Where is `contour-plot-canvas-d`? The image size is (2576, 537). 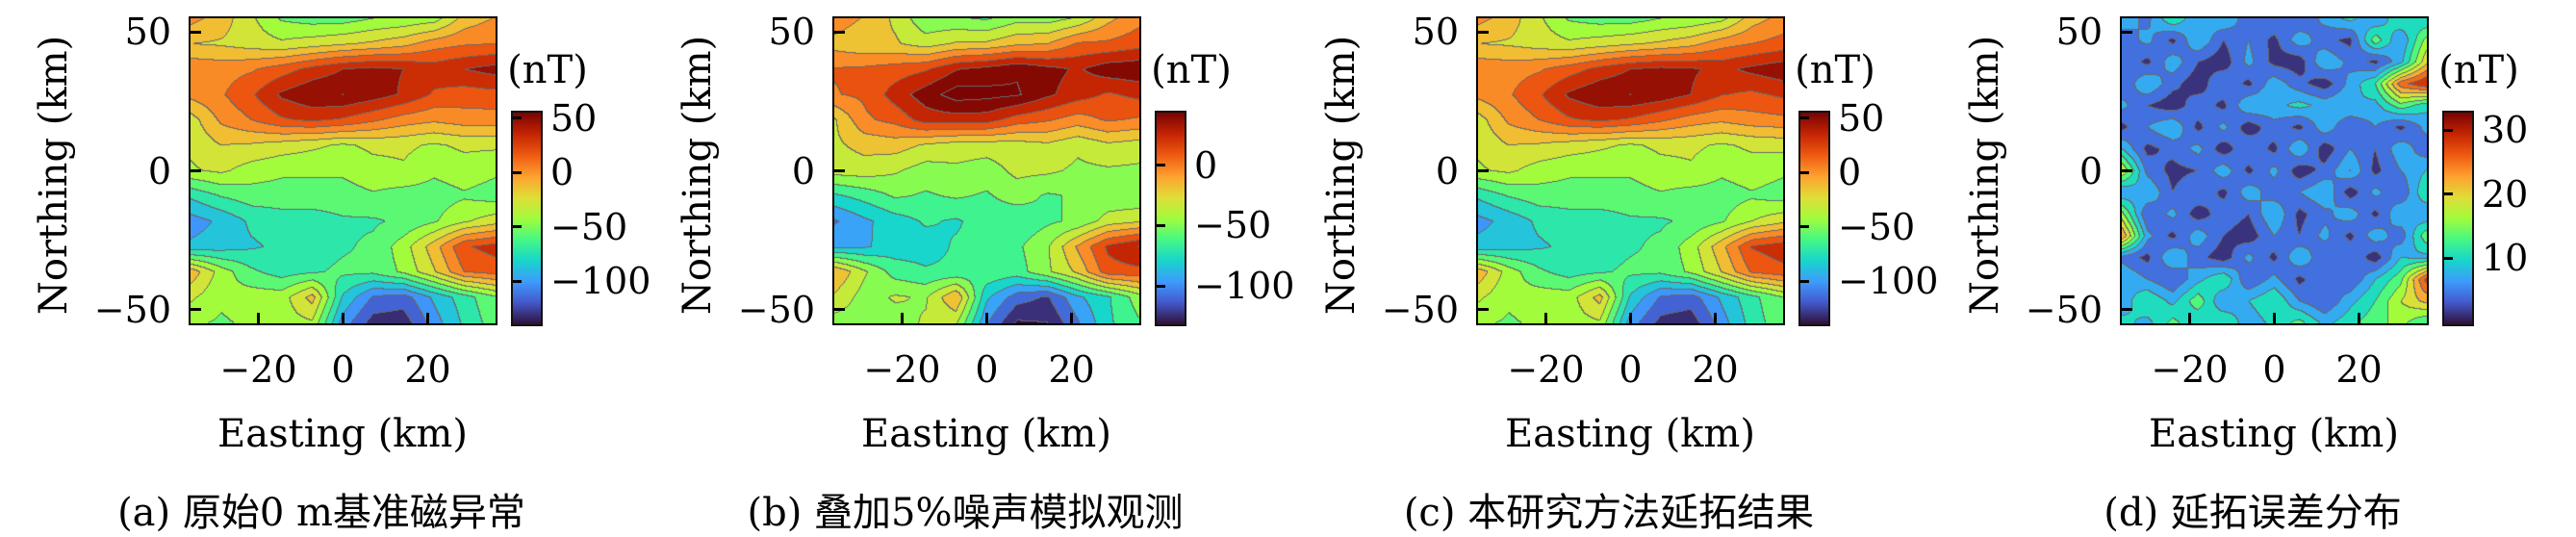
contour-plot-canvas-d is located at coordinates (2274, 170).